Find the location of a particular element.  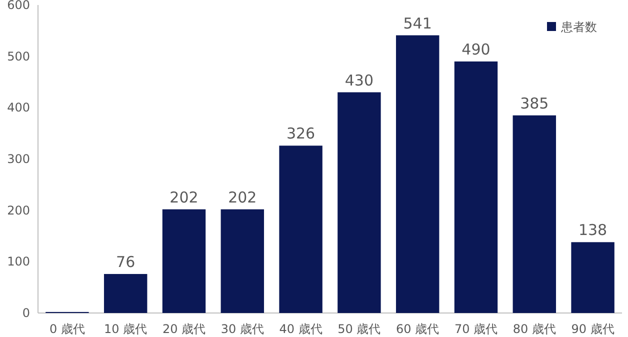

y-tick-label: 100 is located at coordinates (18, 261).